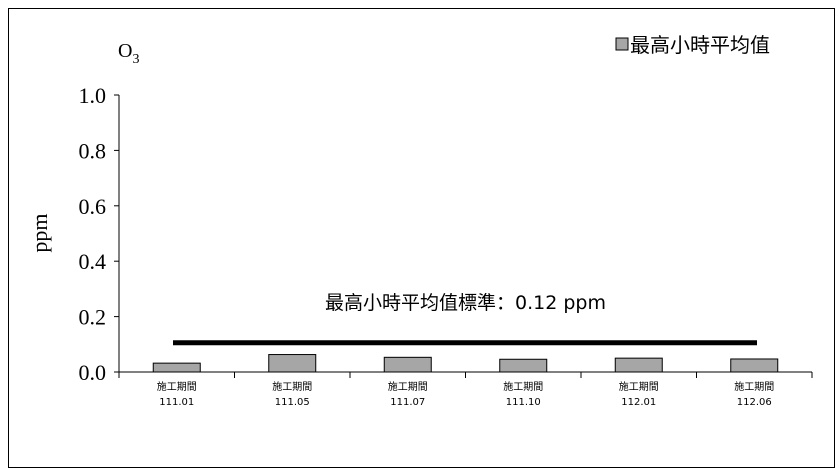 The height and width of the screenshot is (468, 840). I want to click on y-tick-label: 0.0, so click(93, 372).